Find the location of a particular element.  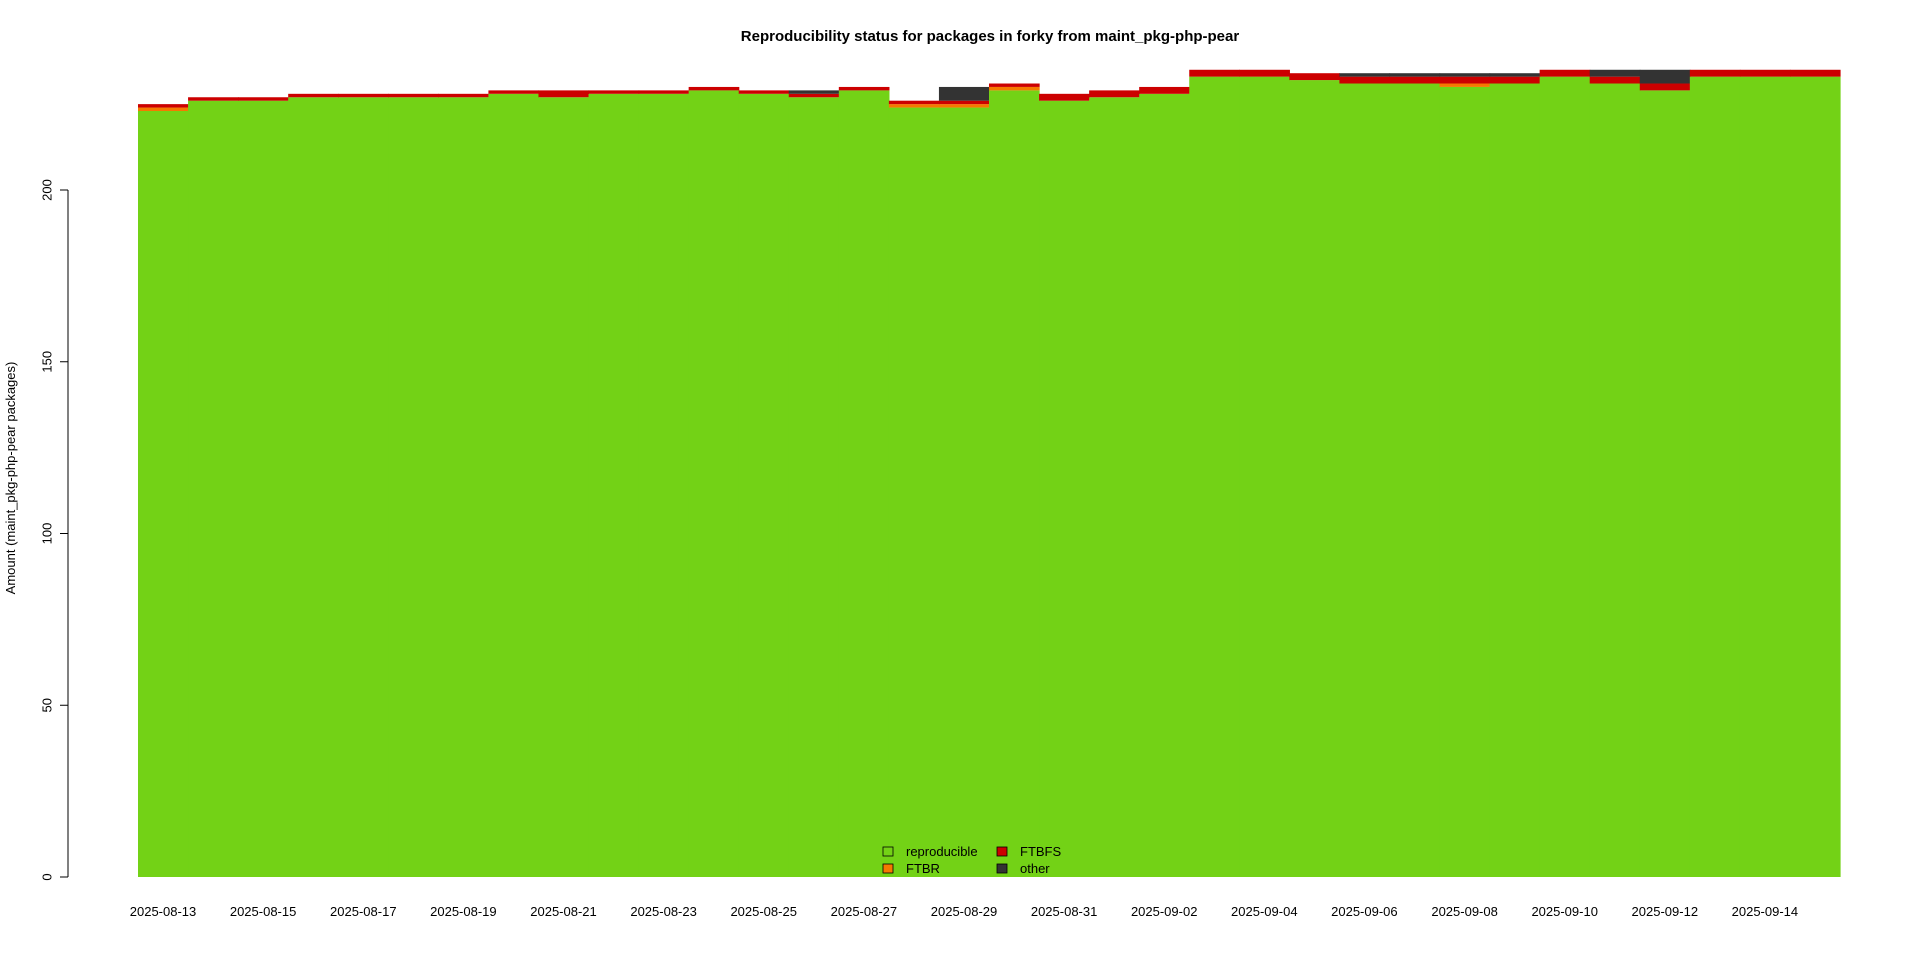

legend-swatch-reproducible is located at coordinates (888, 851).